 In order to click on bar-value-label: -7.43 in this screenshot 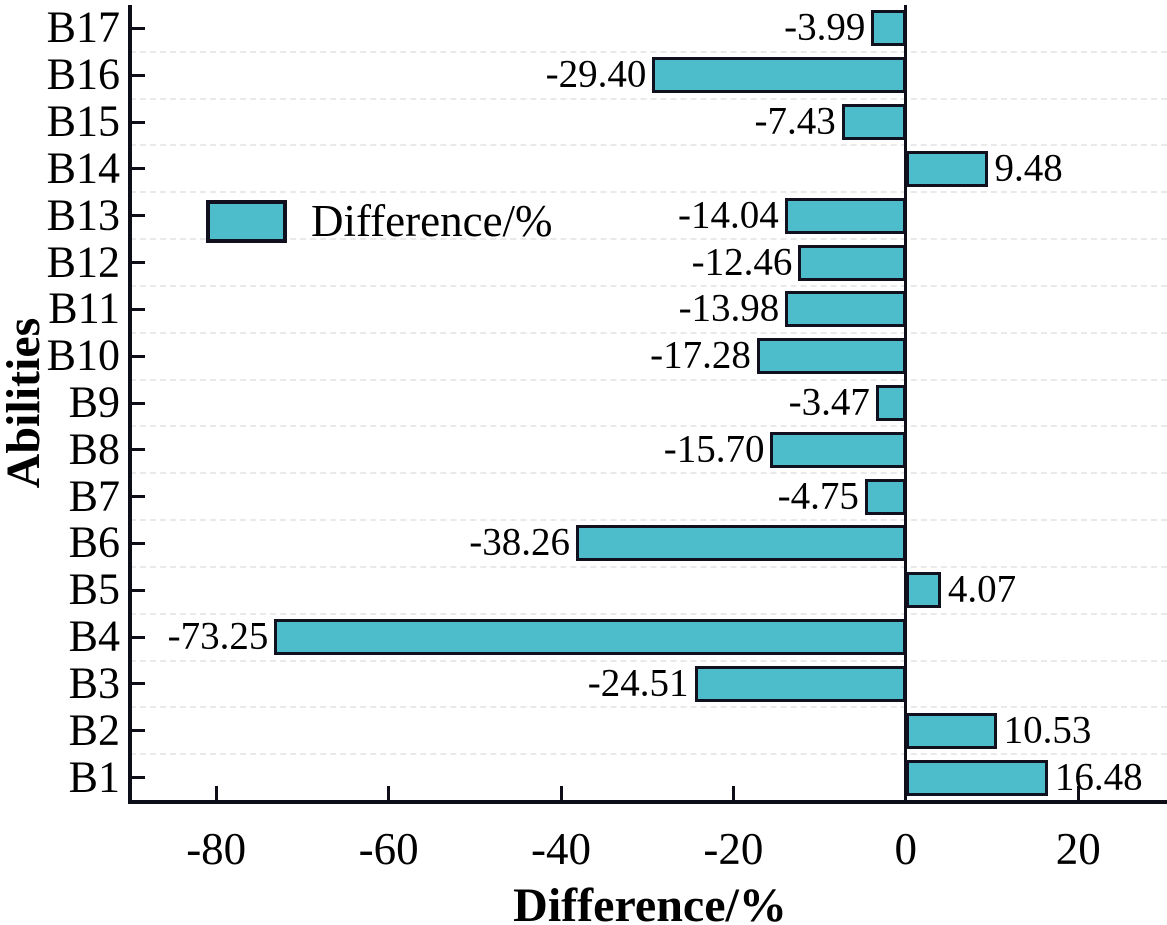, I will do `click(795, 121)`.